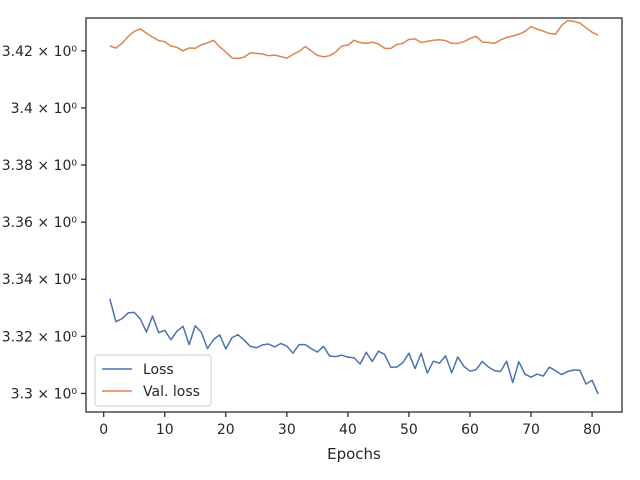 Image resolution: width=640 pixels, height=480 pixels. What do you see at coordinates (40, 166) in the screenshot?
I see `y-tick-label: 3.38 × 10⁰` at bounding box center [40, 166].